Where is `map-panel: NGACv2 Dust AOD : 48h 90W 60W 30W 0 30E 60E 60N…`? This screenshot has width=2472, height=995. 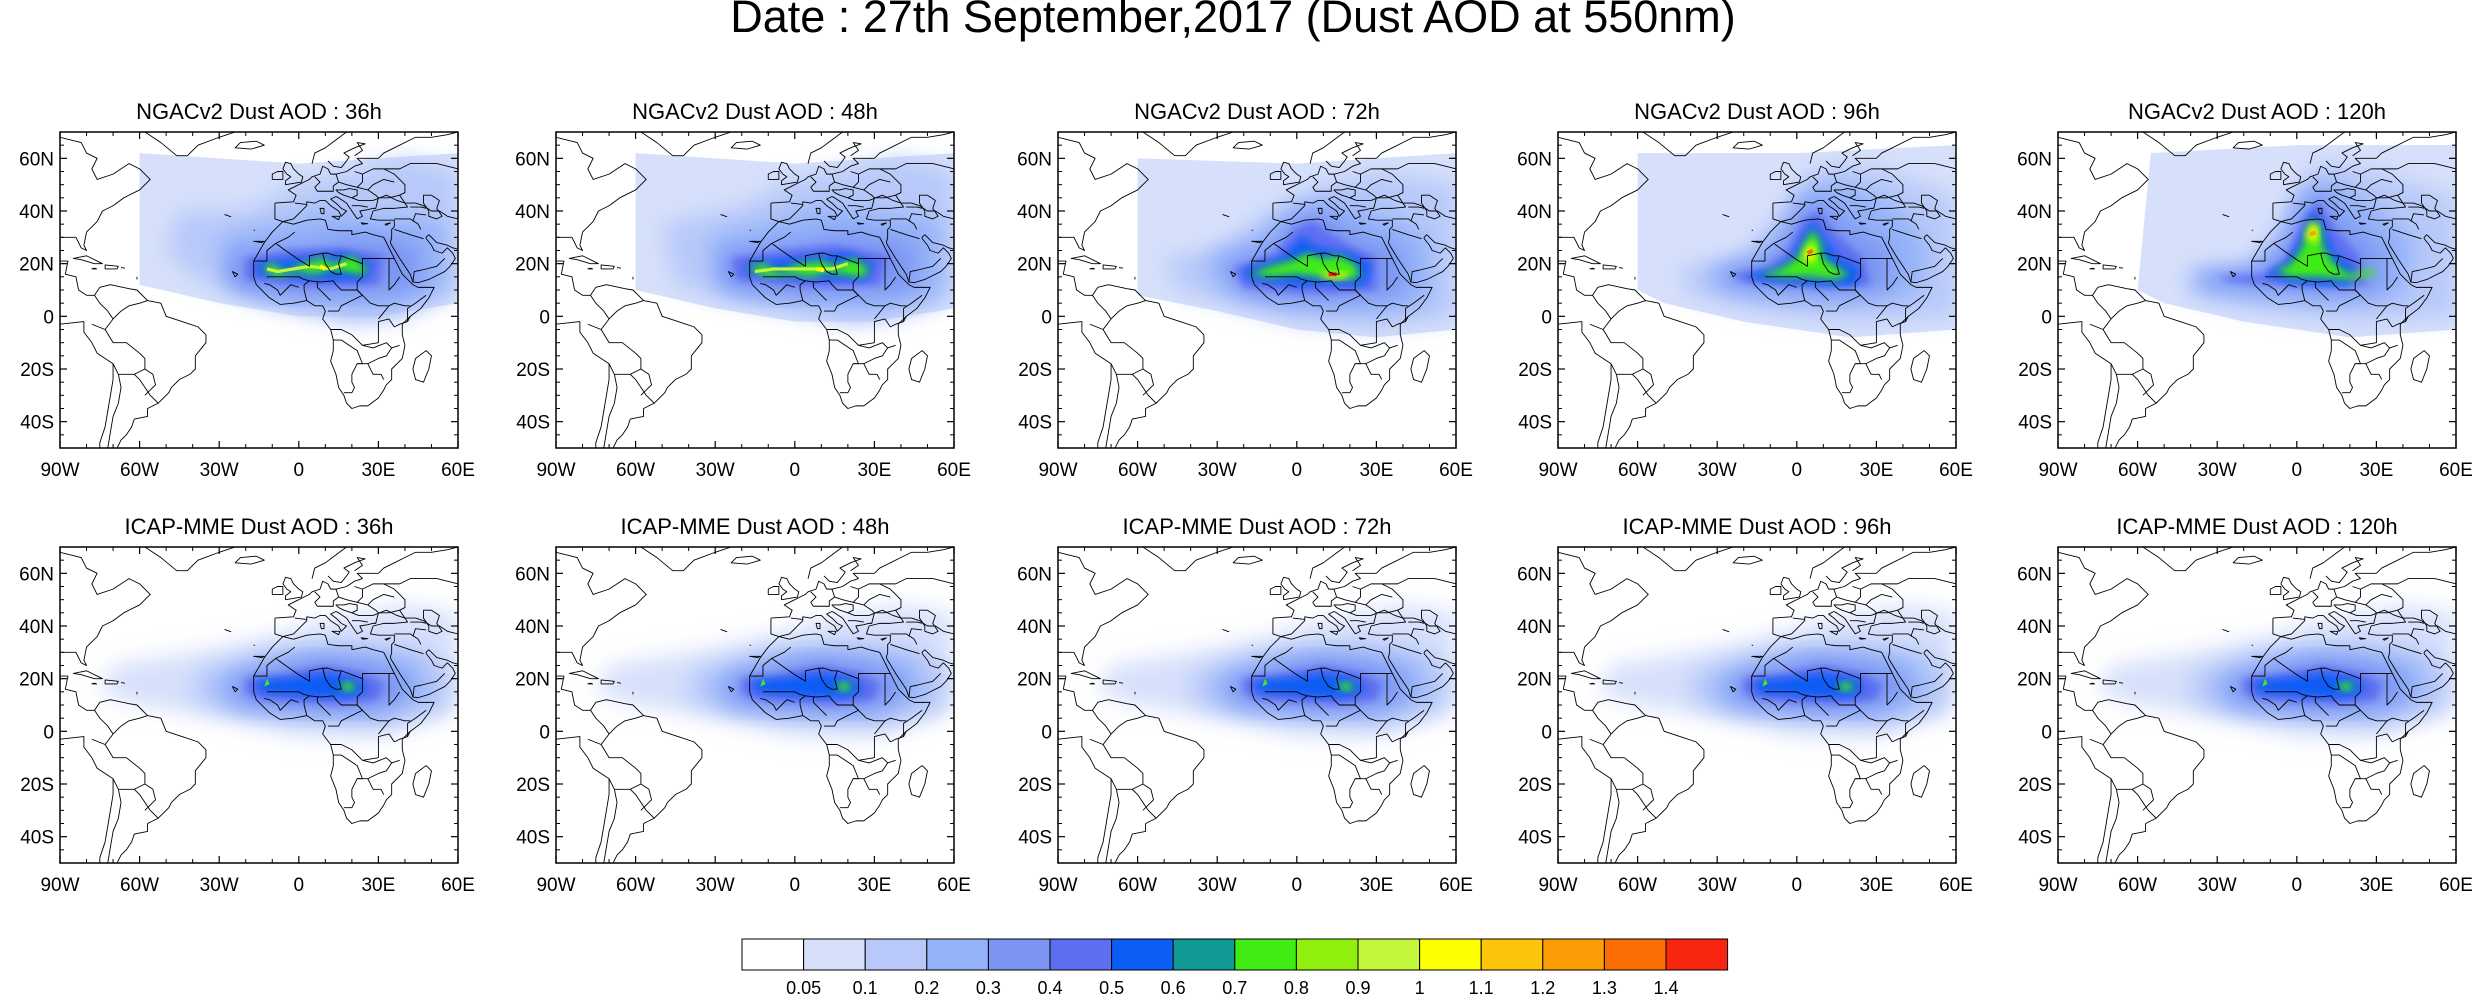
map-panel: NGACv2 Dust AOD : 48h 90W 60W 30W 0 30E 60E 60N… is located at coordinates (743, 290).